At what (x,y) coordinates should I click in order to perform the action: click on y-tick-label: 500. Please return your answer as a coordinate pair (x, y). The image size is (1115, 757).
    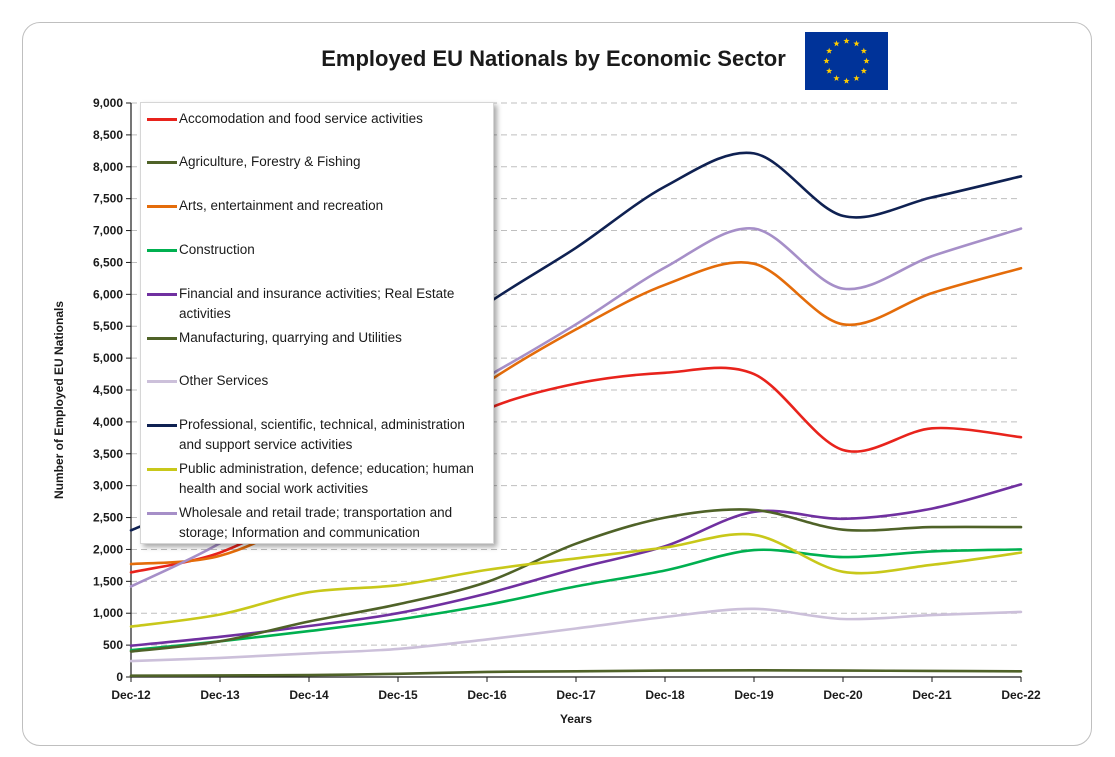
    Looking at the image, I should click on (113, 645).